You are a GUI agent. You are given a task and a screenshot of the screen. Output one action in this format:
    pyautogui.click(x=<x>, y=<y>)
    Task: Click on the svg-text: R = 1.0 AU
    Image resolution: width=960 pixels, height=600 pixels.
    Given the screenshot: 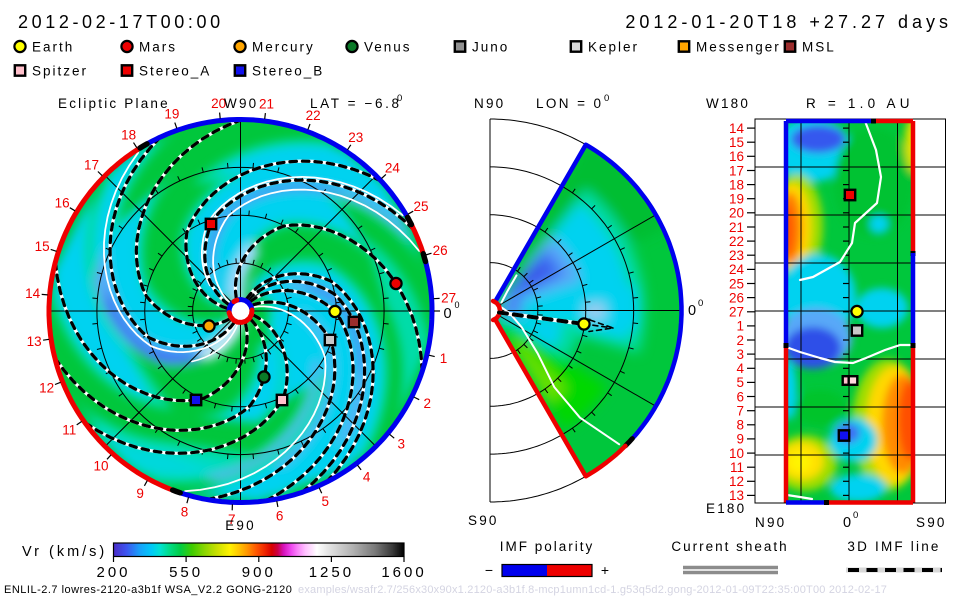 What is the action you would take?
    pyautogui.click(x=860, y=103)
    